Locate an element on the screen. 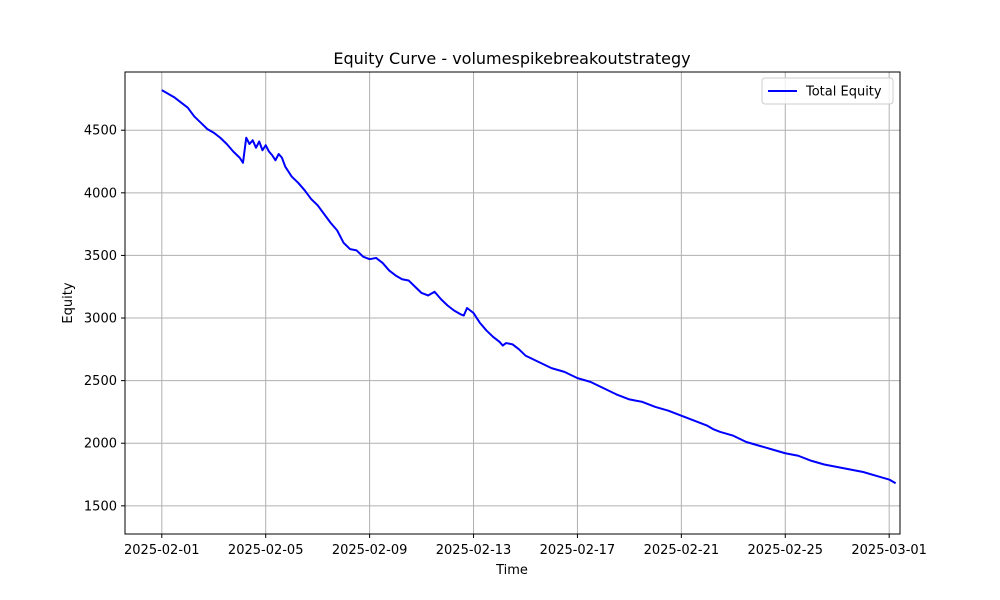 This screenshot has height=600, width=1000. legend: Total Equity is located at coordinates (827, 91).